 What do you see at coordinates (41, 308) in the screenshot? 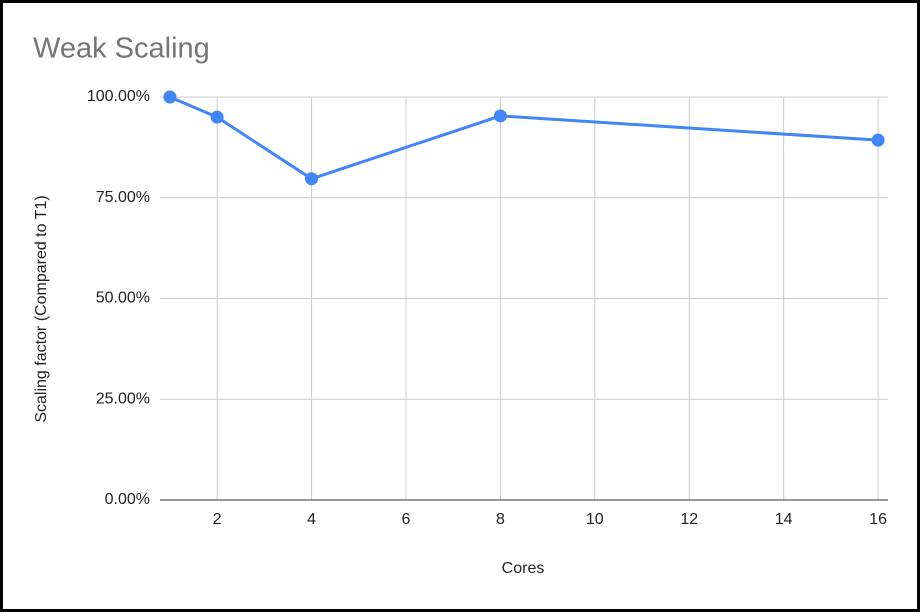
I see `y-axis-label: Scaling factor (Compared to T1)` at bounding box center [41, 308].